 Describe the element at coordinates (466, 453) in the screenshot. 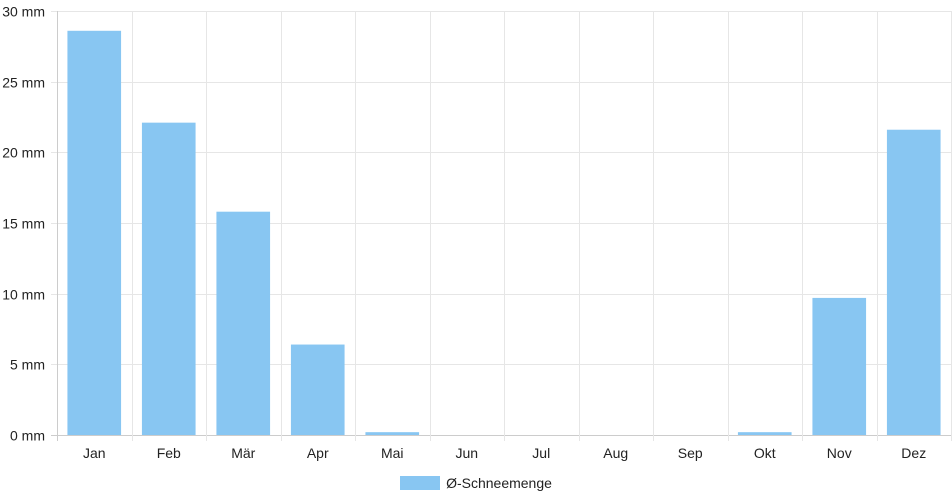

I see `x-tick-label: Jun` at that location.